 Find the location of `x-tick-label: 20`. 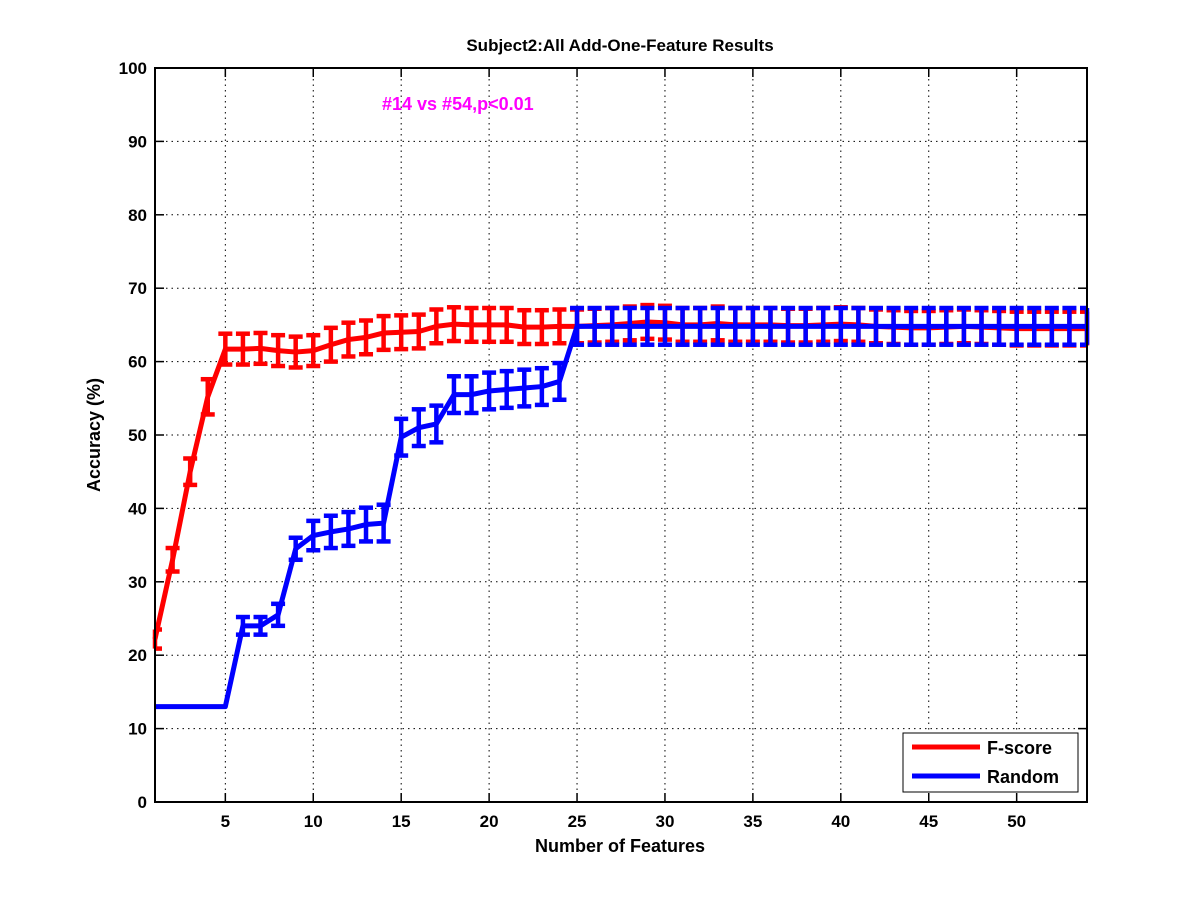

x-tick-label: 20 is located at coordinates (489, 821).